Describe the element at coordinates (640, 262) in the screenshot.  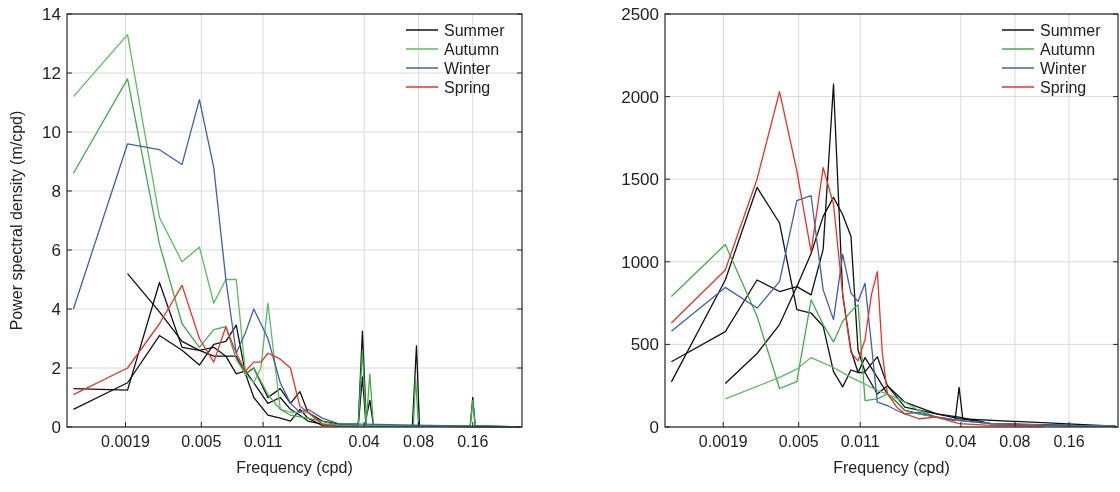
I see `y-tick-label: 1000` at that location.